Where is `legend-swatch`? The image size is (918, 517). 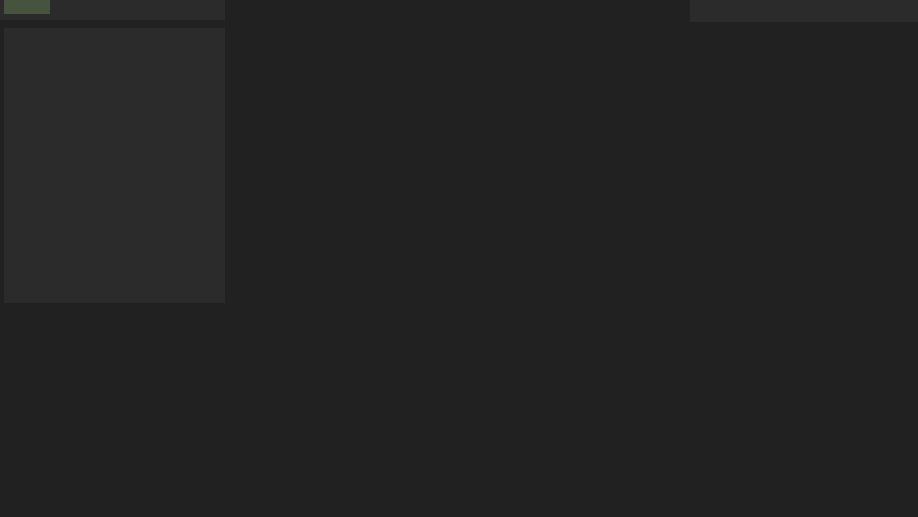 legend-swatch is located at coordinates (27, 7).